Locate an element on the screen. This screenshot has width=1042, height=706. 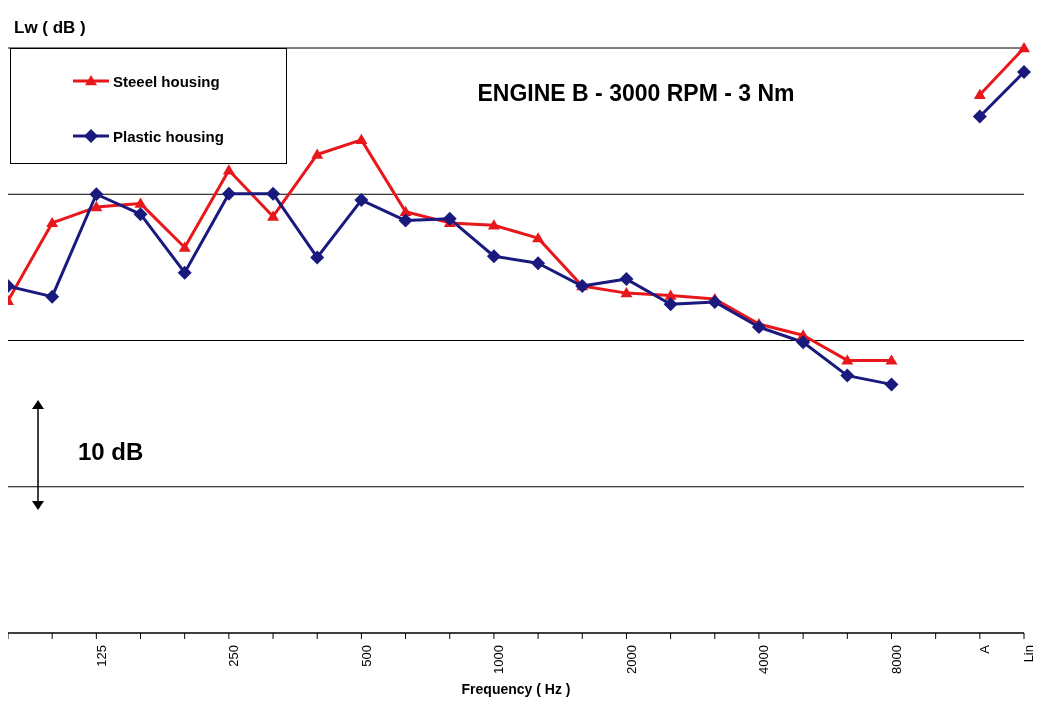
text: ENGINE B - 3000 RPM - 3 Nm is located at coordinates (636, 93).